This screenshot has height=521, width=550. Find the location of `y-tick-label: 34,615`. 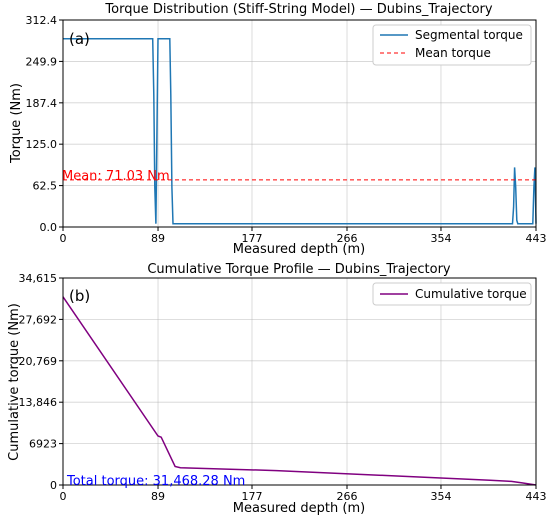

y-tick-label: 34,615 is located at coordinates (38, 278).